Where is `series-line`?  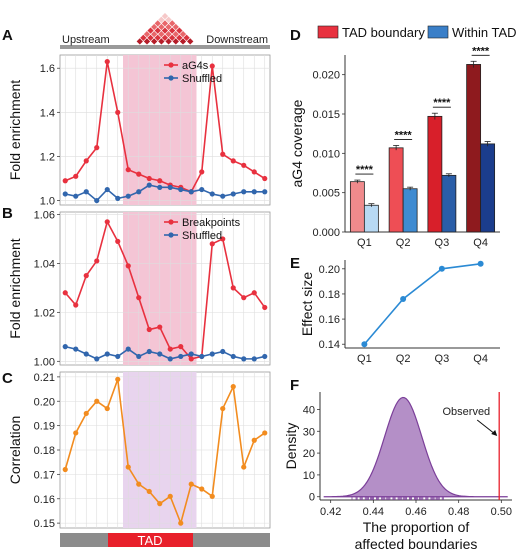 series-line is located at coordinates (165, 289).